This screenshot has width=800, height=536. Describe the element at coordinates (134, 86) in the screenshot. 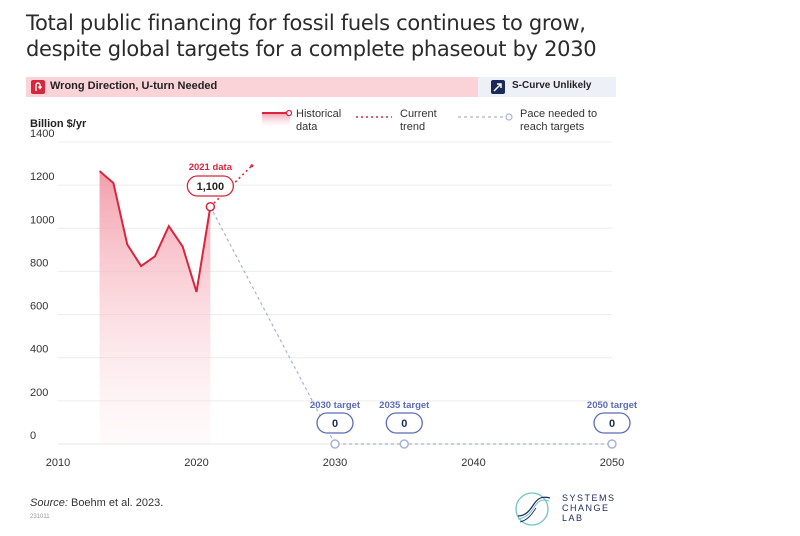

I see `status-label-direction: Wrong Direction, U-turn Needed` at that location.